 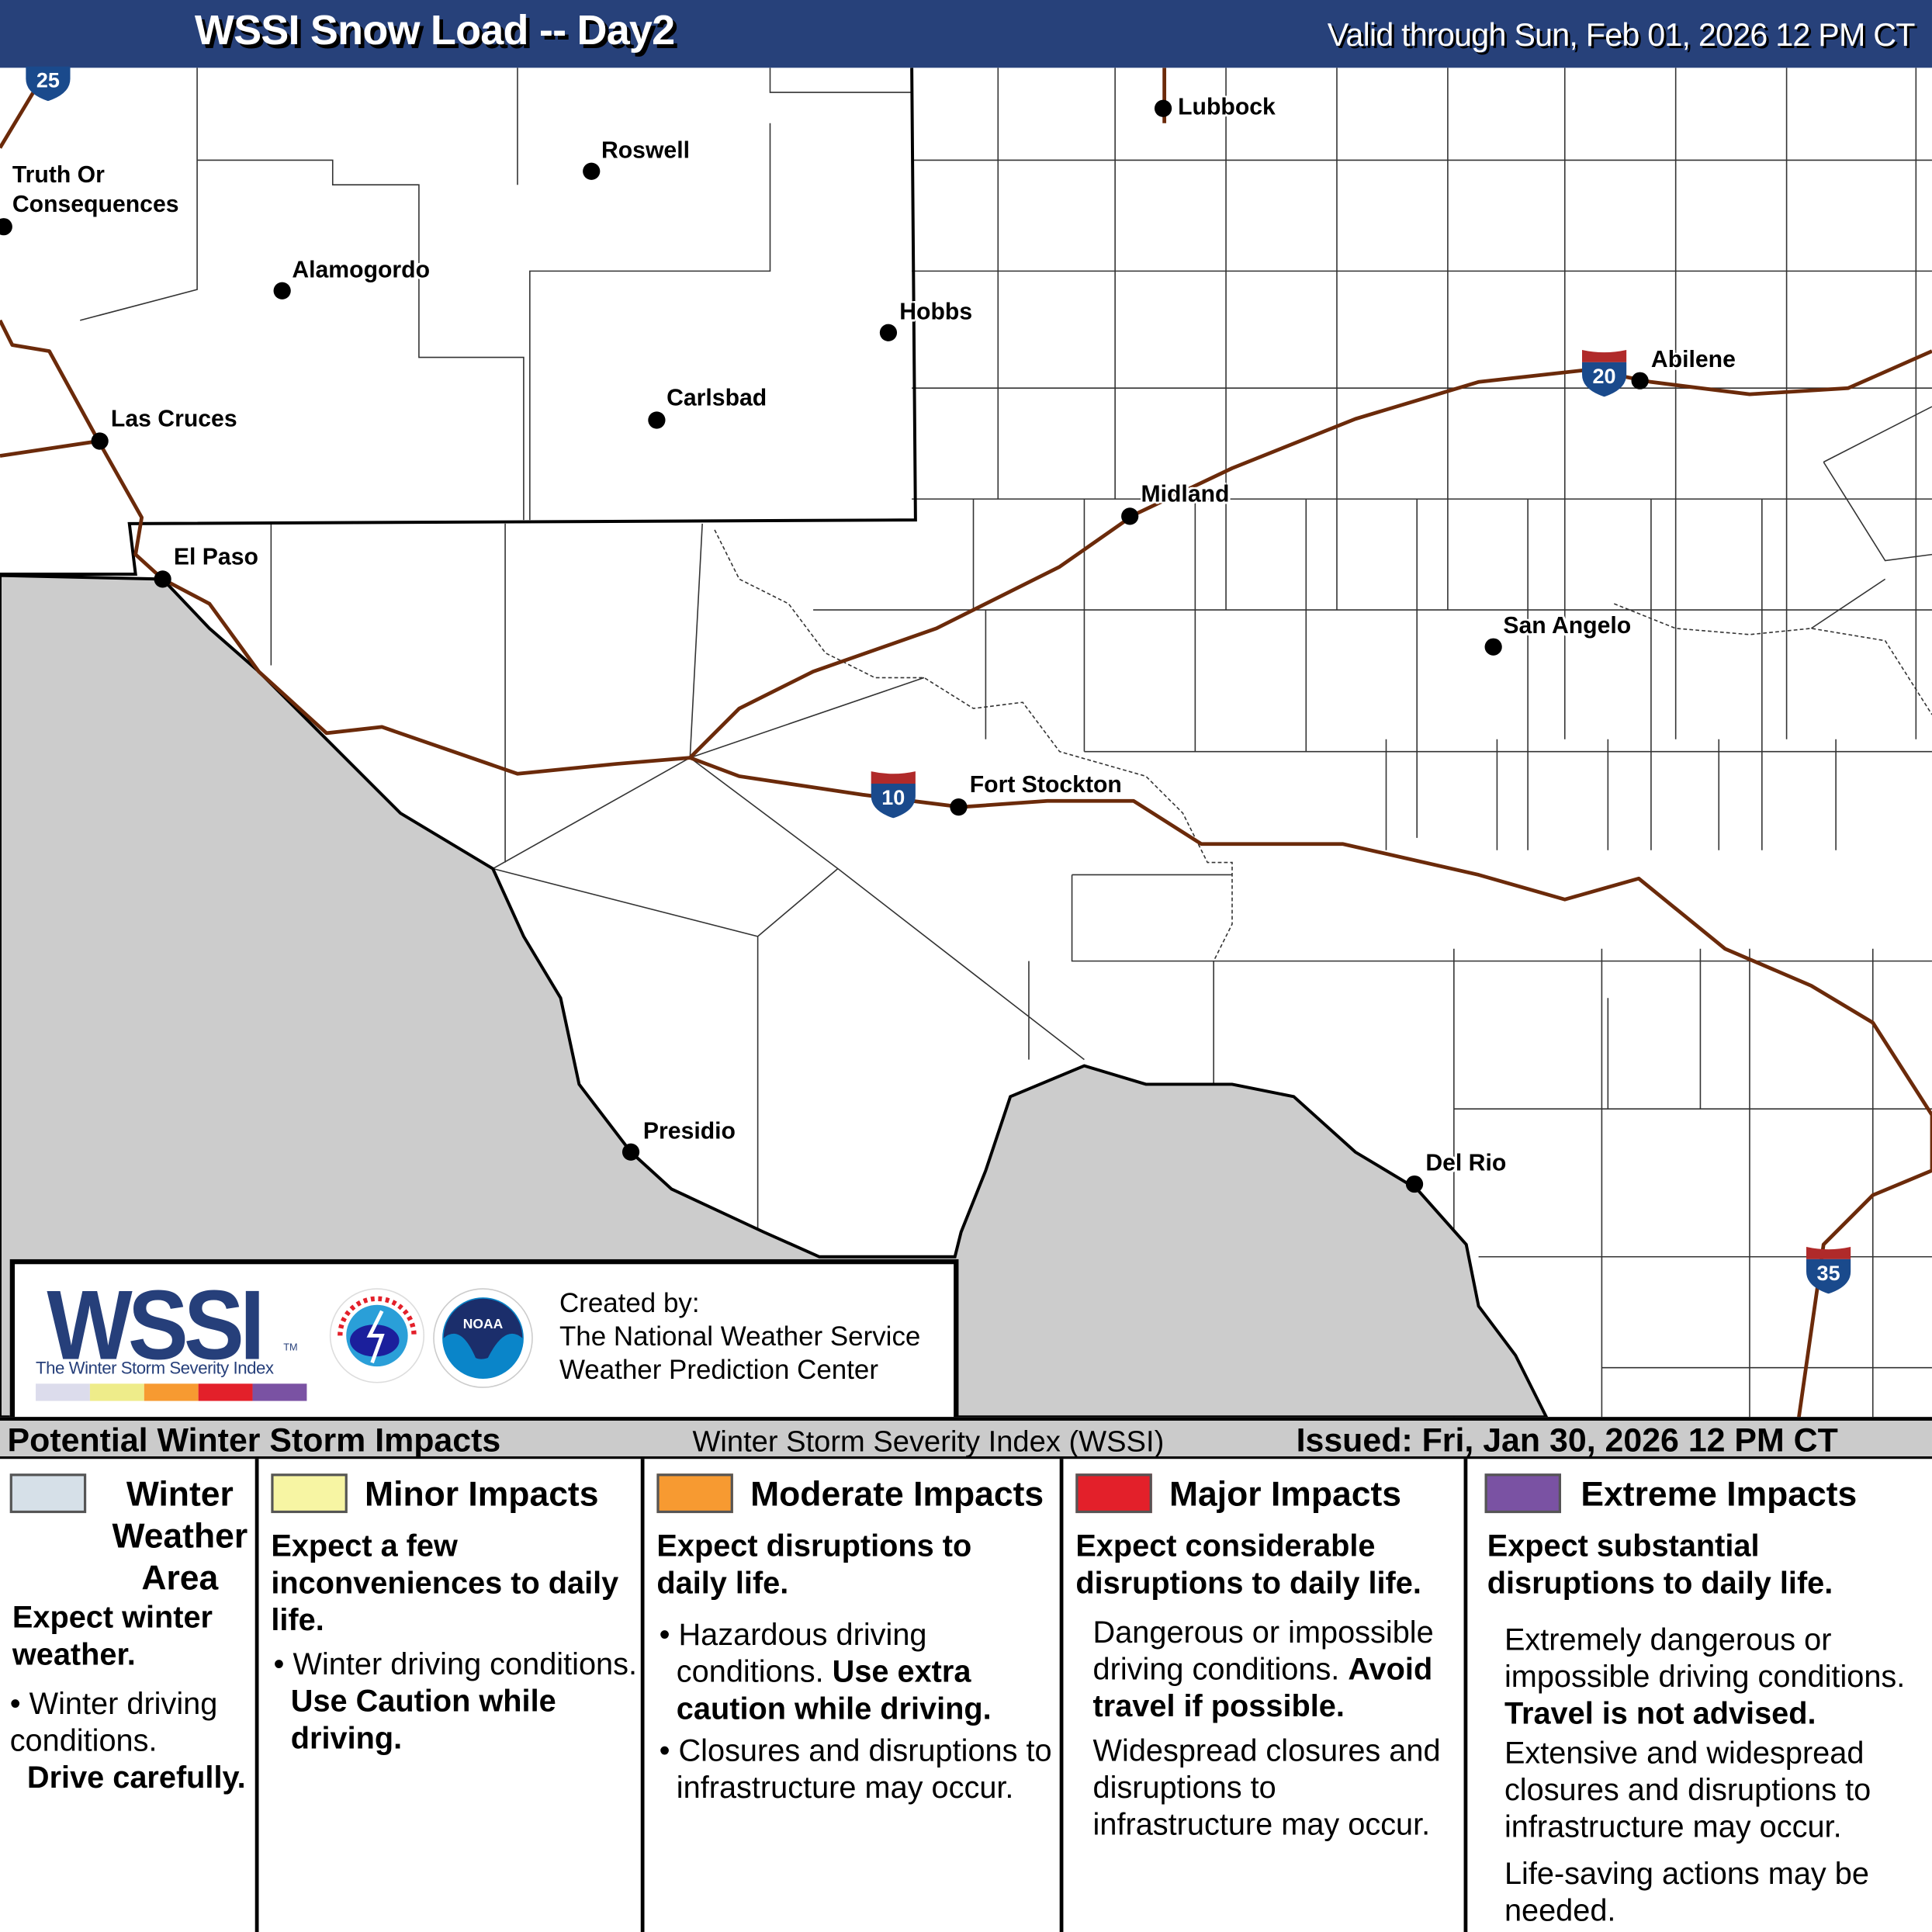 What do you see at coordinates (171, 1392) in the screenshot?
I see `wssi-color-bar` at bounding box center [171, 1392].